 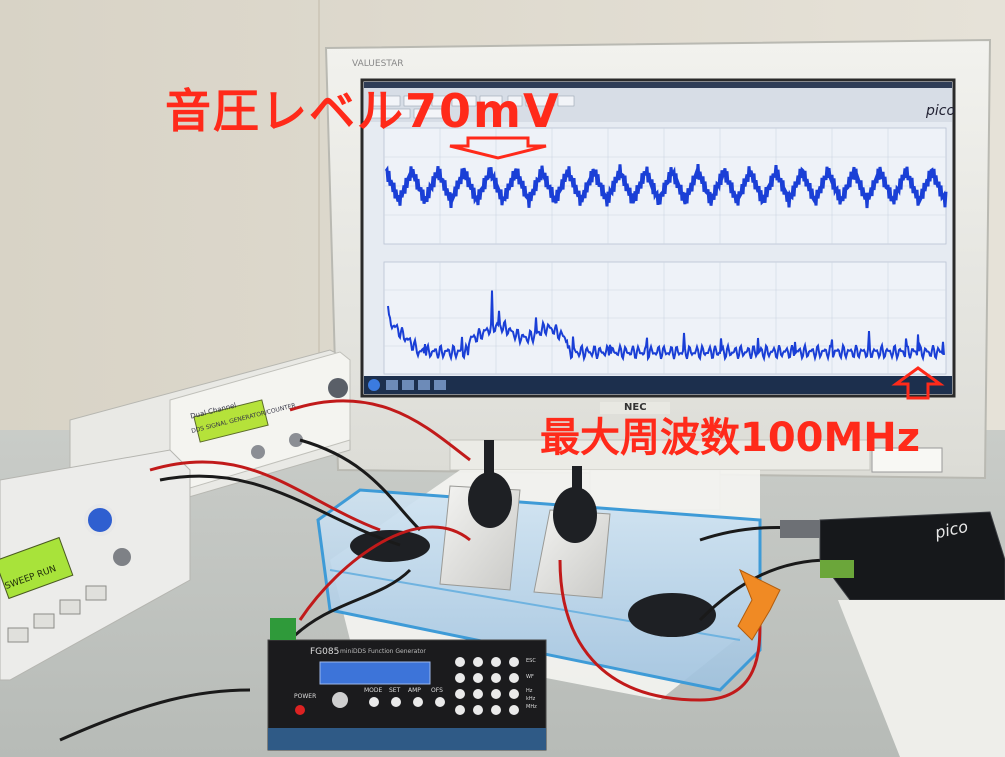 What do you see at coordinates (319, 215) in the screenshot?
I see `wall-panel-seam` at bounding box center [319, 215].